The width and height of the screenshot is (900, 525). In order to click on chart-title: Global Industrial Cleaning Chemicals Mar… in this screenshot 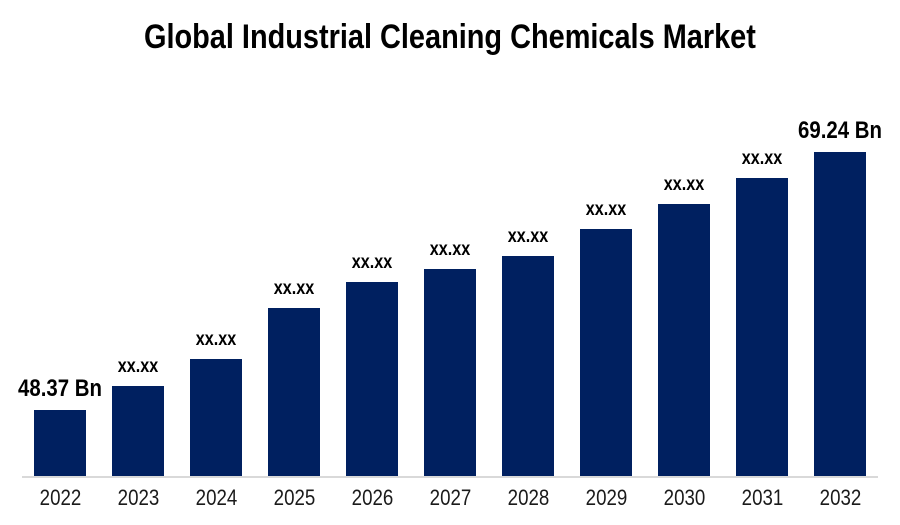, I will do `click(450, 37)`.